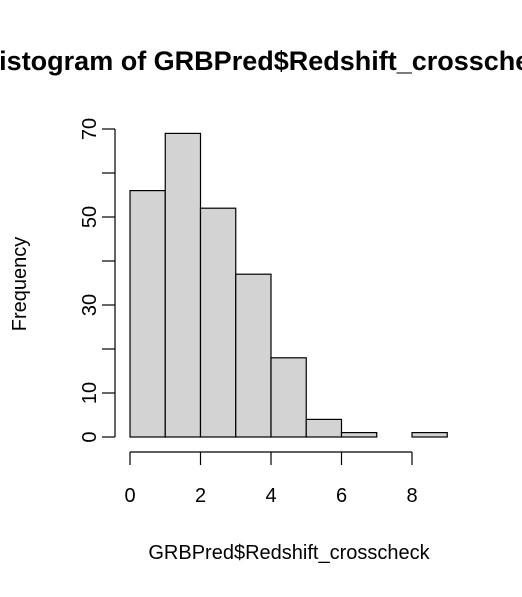 The image size is (522, 597). I want to click on x-tick-label: 0, so click(129, 496).